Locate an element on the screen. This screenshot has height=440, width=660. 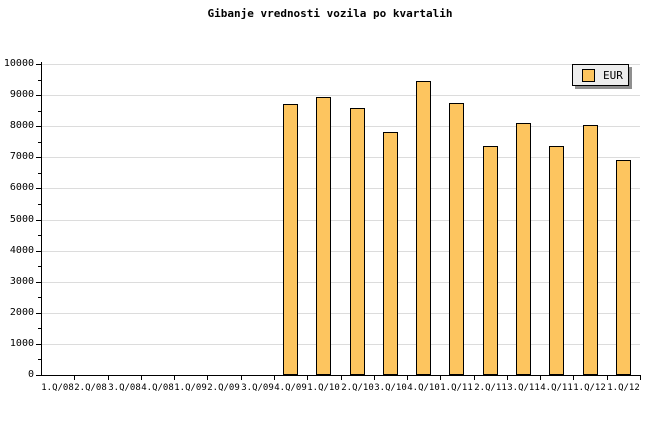
x-axis-label: 3.Q/10 is located at coordinates (390, 388).